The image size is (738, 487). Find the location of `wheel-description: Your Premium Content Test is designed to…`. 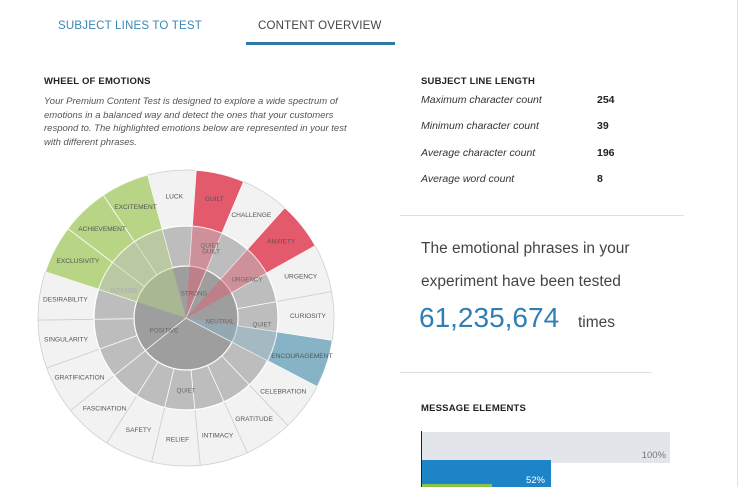

wheel-description: Your Premium Content Test is designed to… is located at coordinates (195, 122).